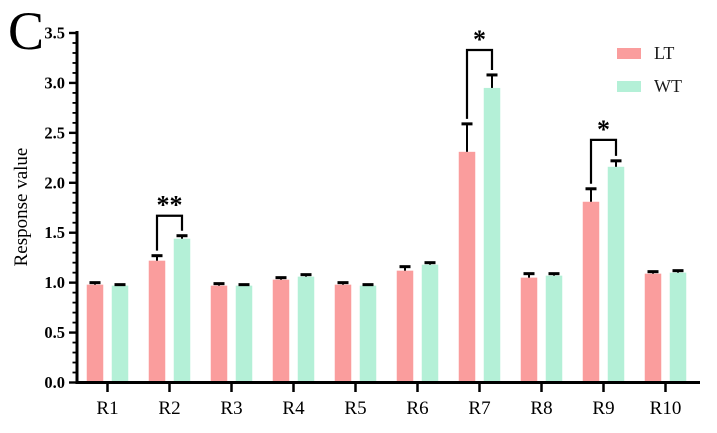 The width and height of the screenshot is (717, 433). I want to click on x-tick-label-R4: R4, so click(293, 408).